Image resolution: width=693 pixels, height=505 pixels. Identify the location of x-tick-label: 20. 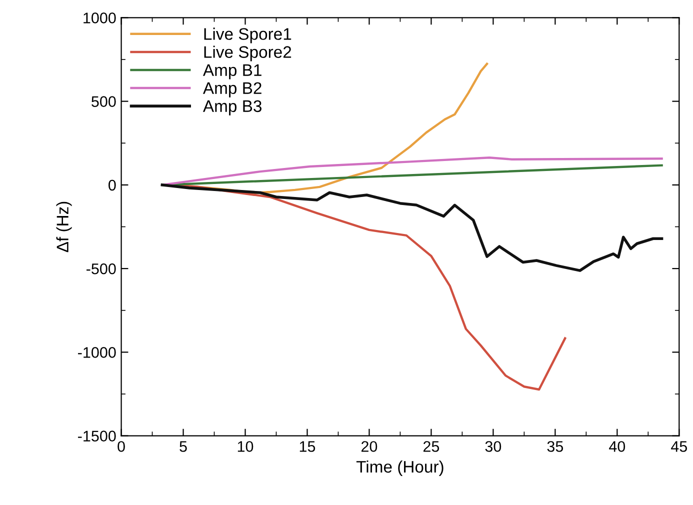
(369, 446).